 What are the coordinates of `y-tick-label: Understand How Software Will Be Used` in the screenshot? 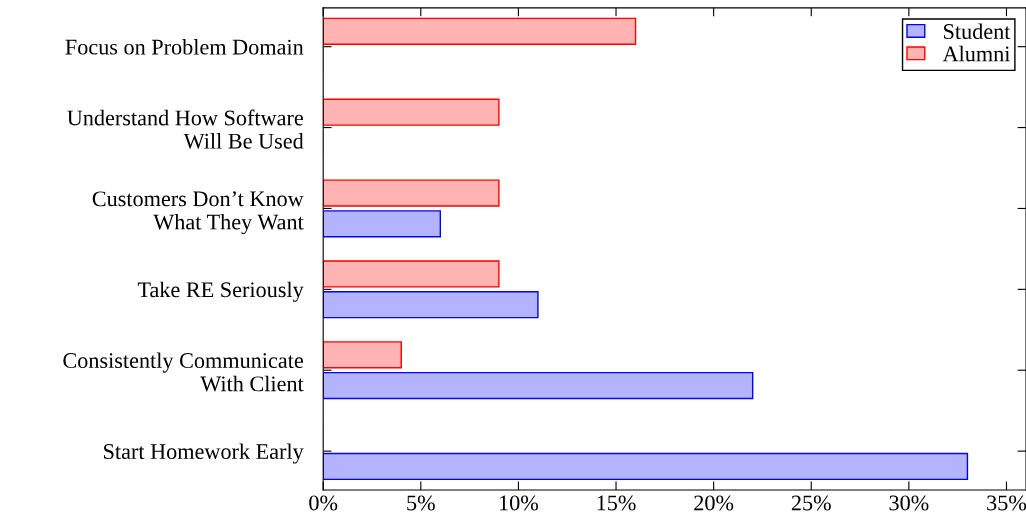 It's located at (185, 129).